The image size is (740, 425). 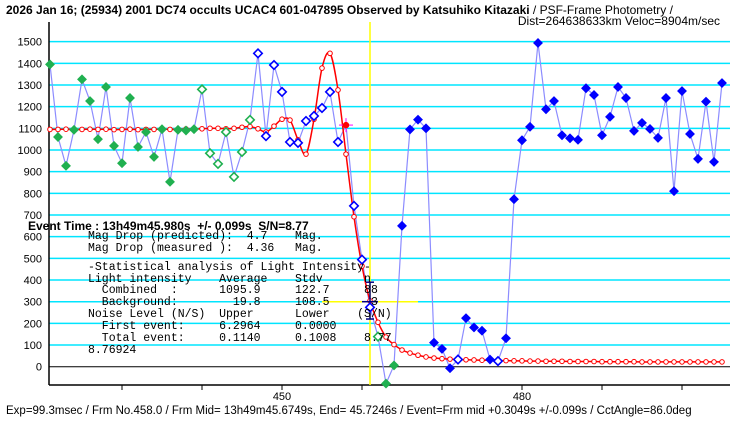 I want to click on chart-subtitle: Dist=264638633km Veloc=8904m/sec, so click(x=618, y=21).